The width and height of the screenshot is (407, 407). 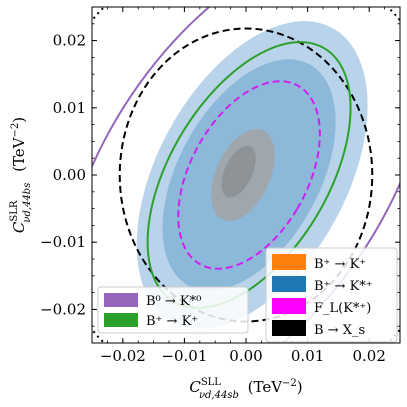 I want to click on legend-right-label-0: B⁺ → K⁺, so click(x=340, y=264).